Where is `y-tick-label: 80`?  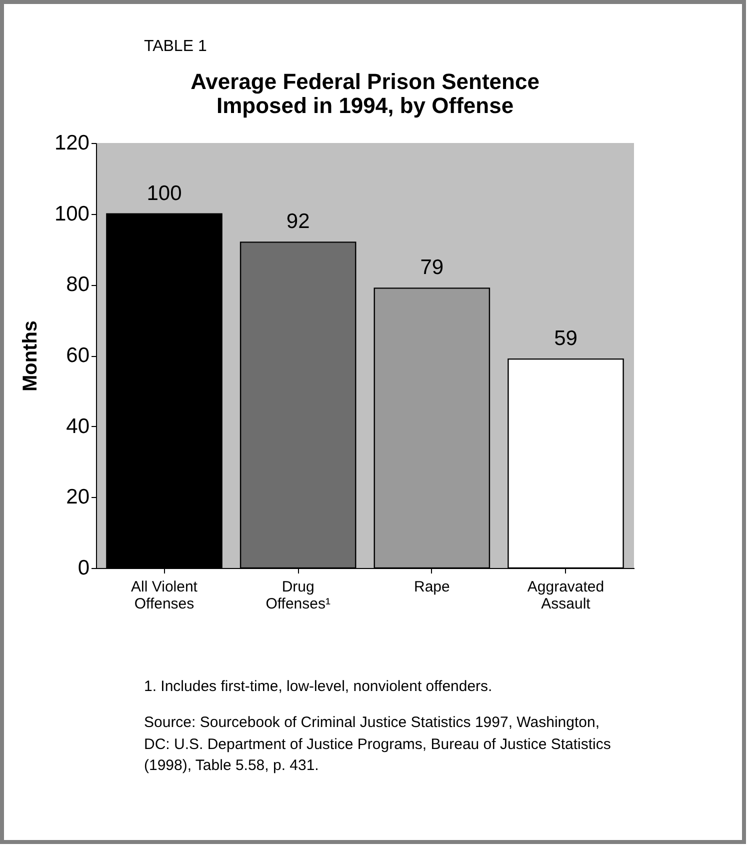
y-tick-label: 80 is located at coordinates (78, 284).